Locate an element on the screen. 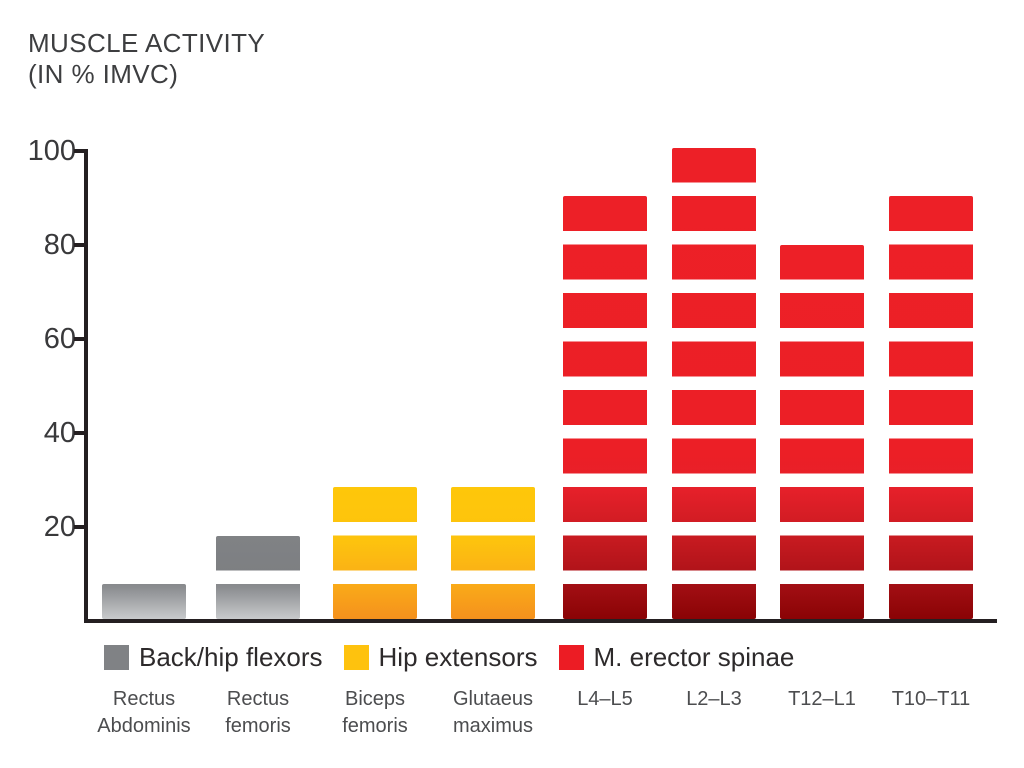 This screenshot has height=768, width=1024. legend-label-hip-extensors: Hip extensors is located at coordinates (458, 657).